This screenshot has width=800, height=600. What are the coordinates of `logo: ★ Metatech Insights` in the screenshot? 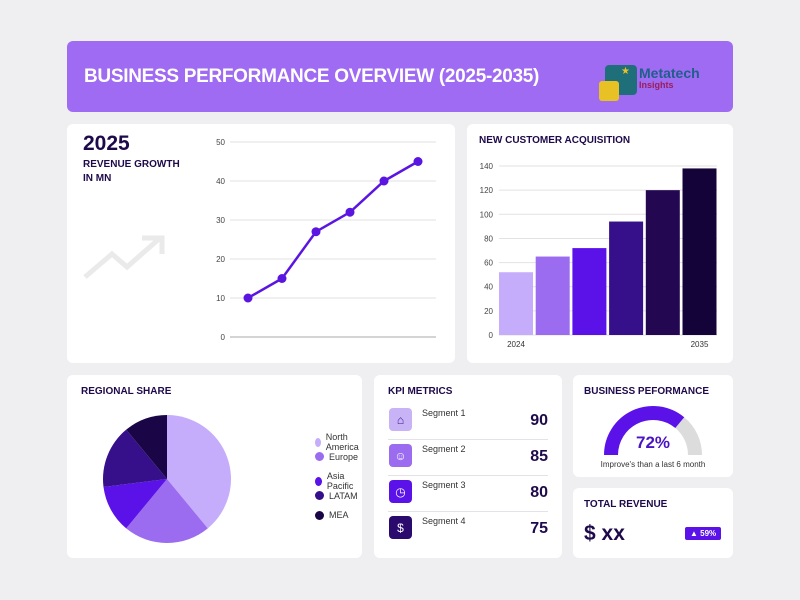 It's located at (659, 78).